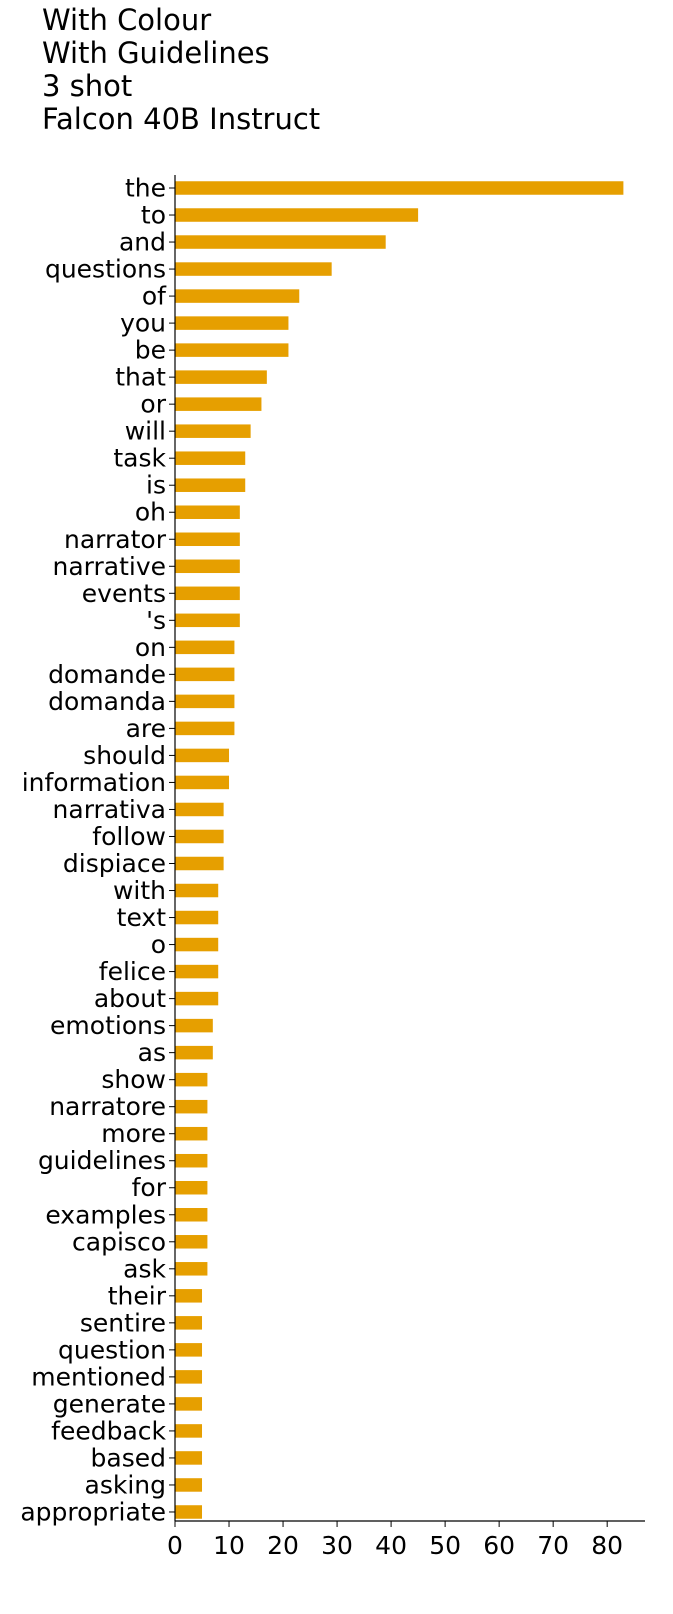  I want to click on x-tick-label: 30, so click(337, 1545).